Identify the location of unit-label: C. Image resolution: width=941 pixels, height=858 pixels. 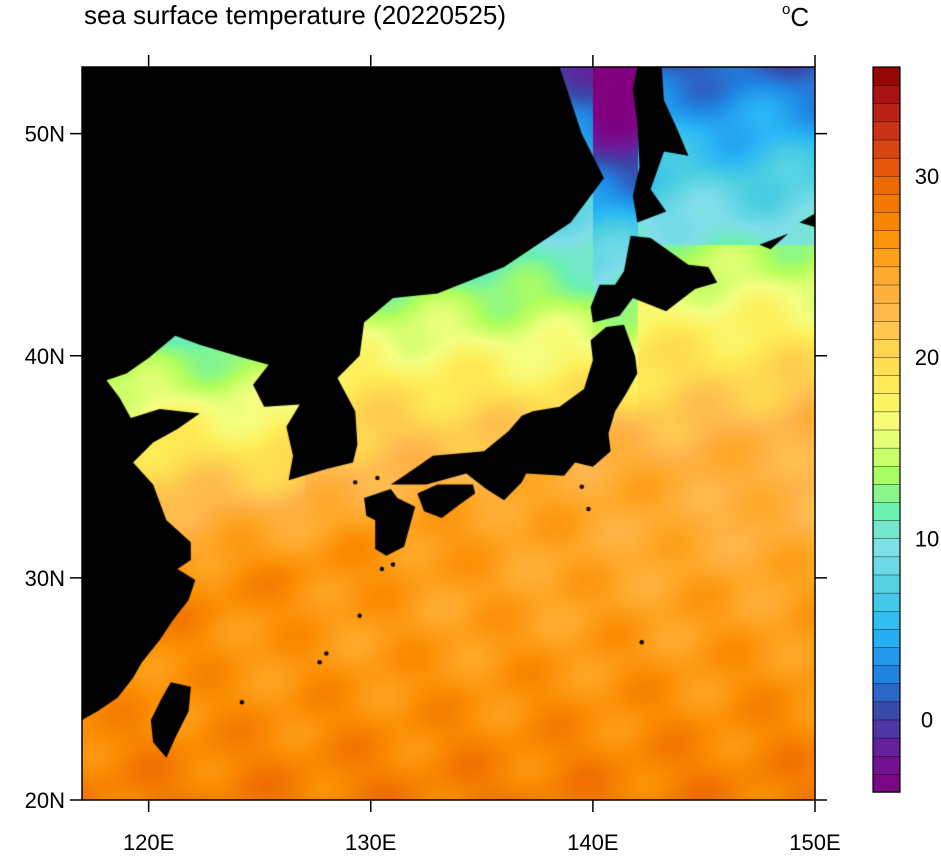
(800, 17).